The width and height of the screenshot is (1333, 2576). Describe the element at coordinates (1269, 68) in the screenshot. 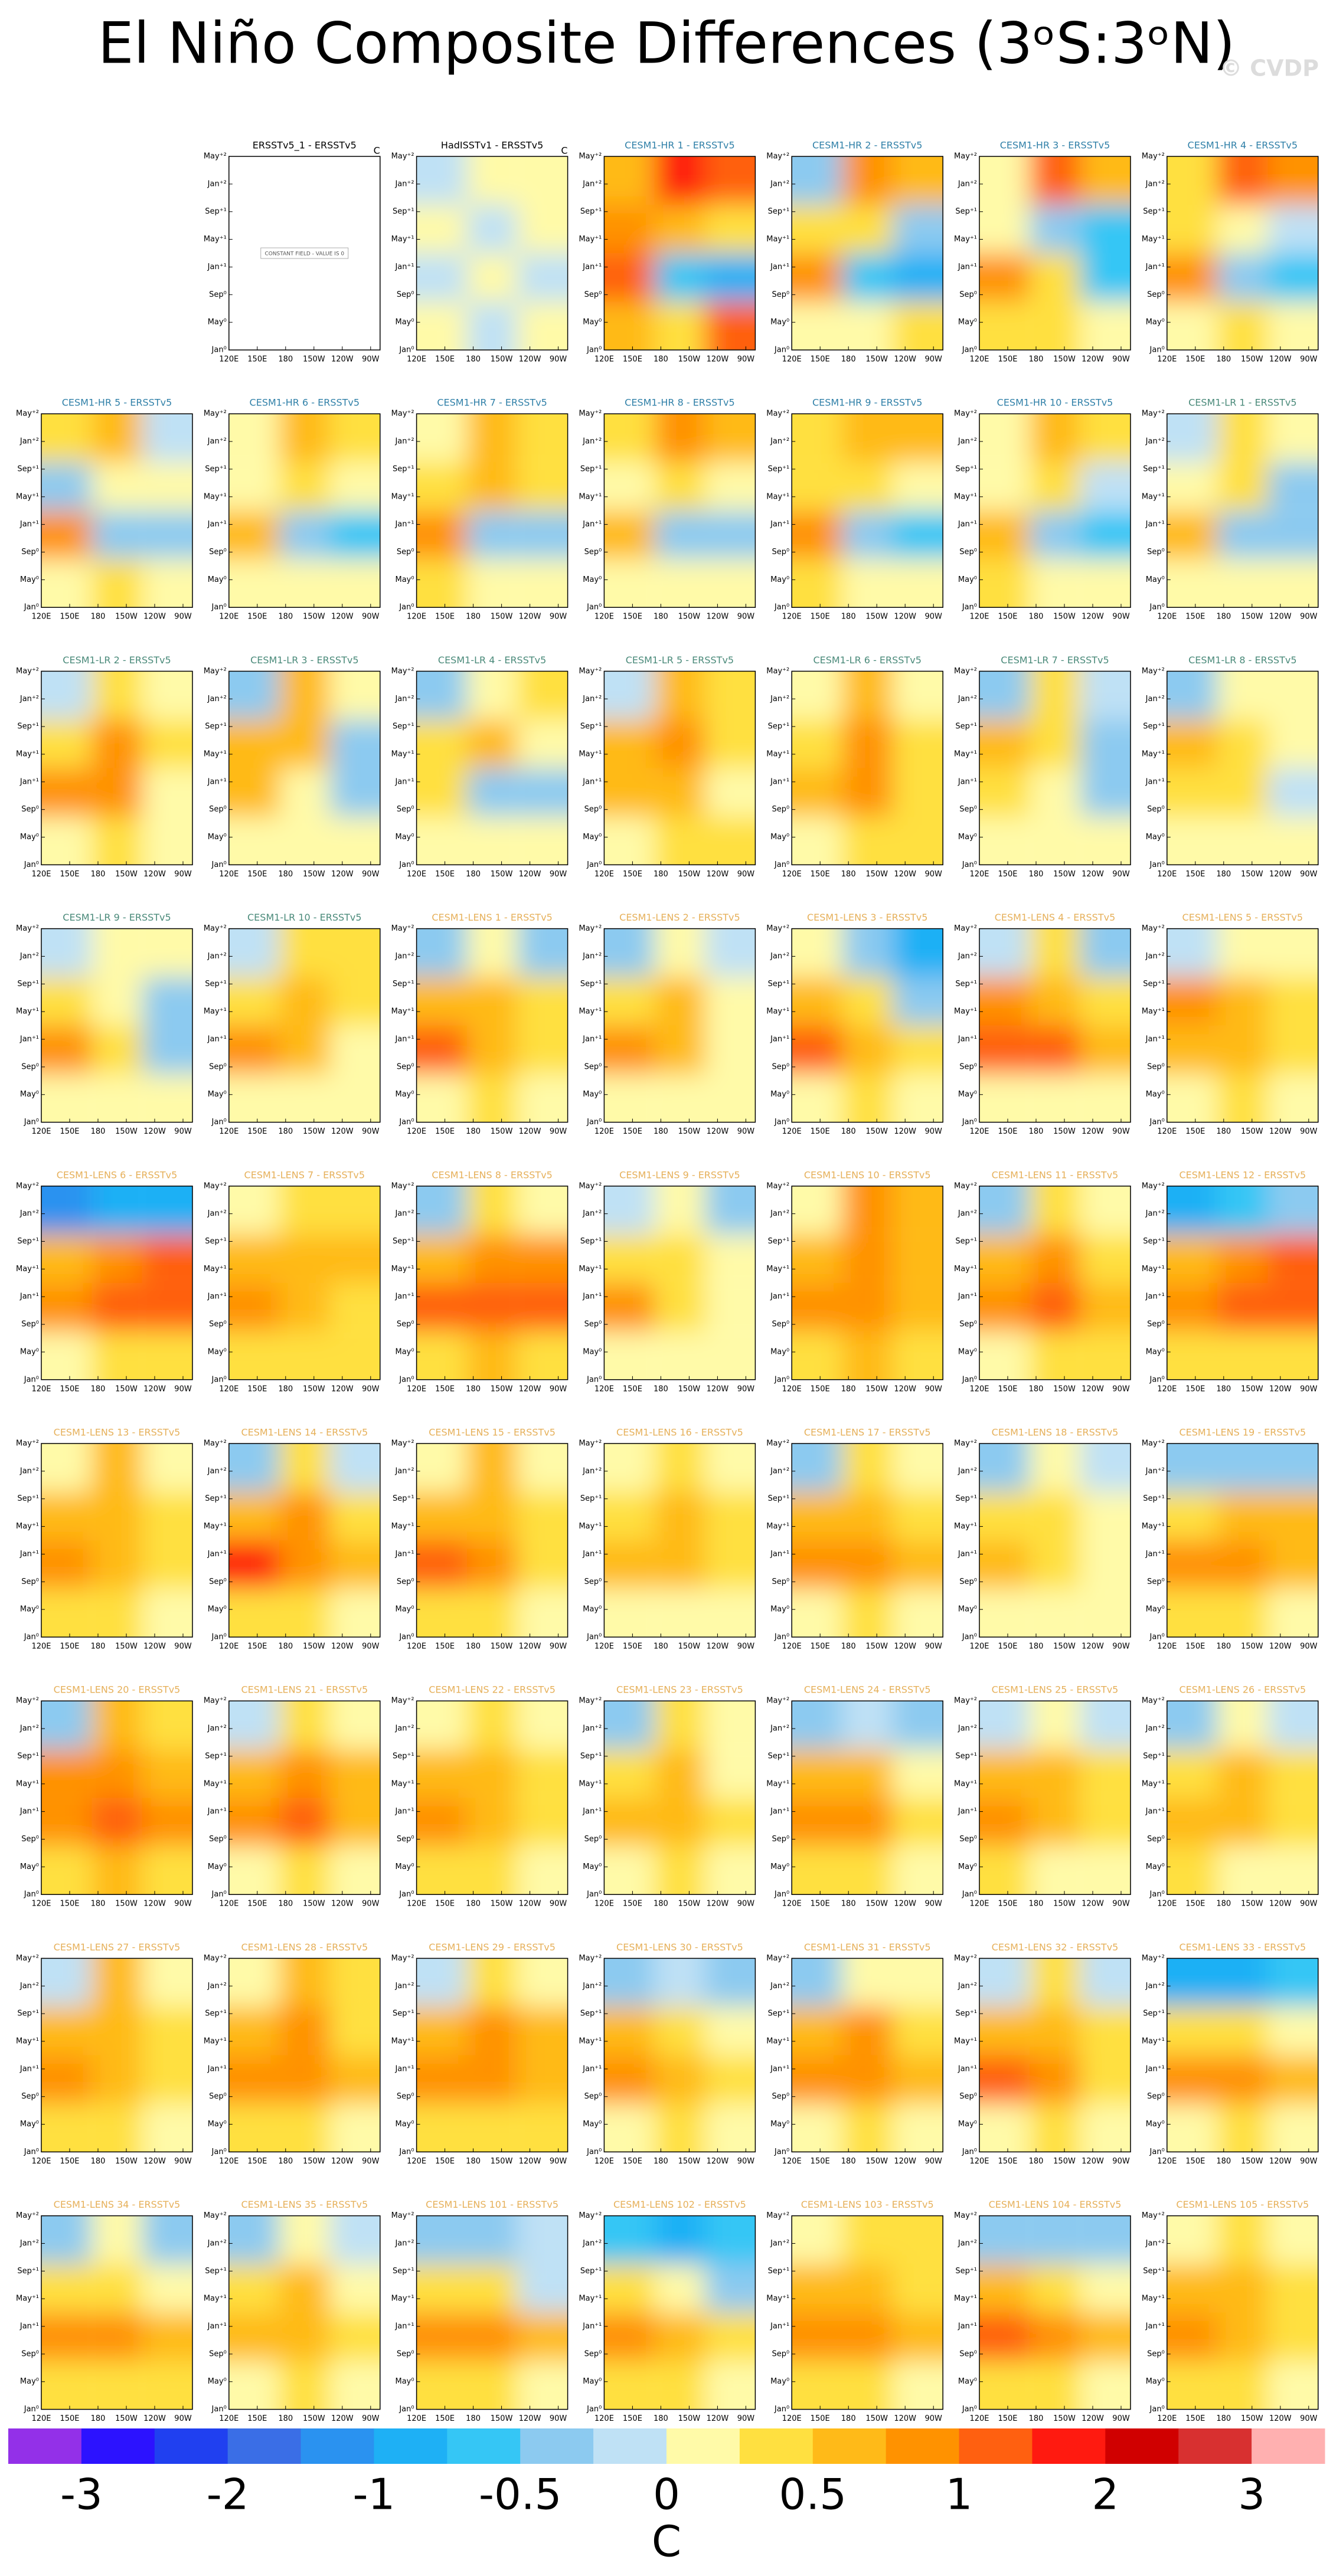

I see `watermark: © CVDP` at that location.